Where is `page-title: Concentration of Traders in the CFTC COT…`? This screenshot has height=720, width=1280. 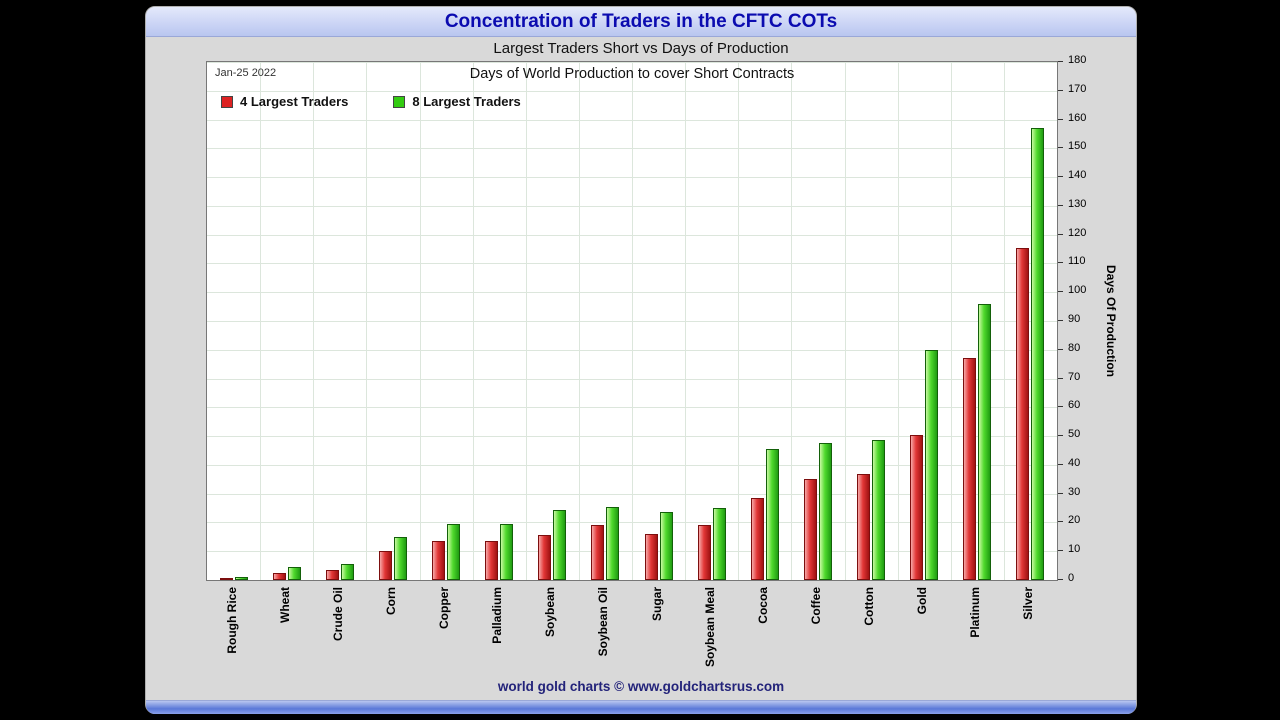 page-title: Concentration of Traders in the CFTC COT… is located at coordinates (641, 21).